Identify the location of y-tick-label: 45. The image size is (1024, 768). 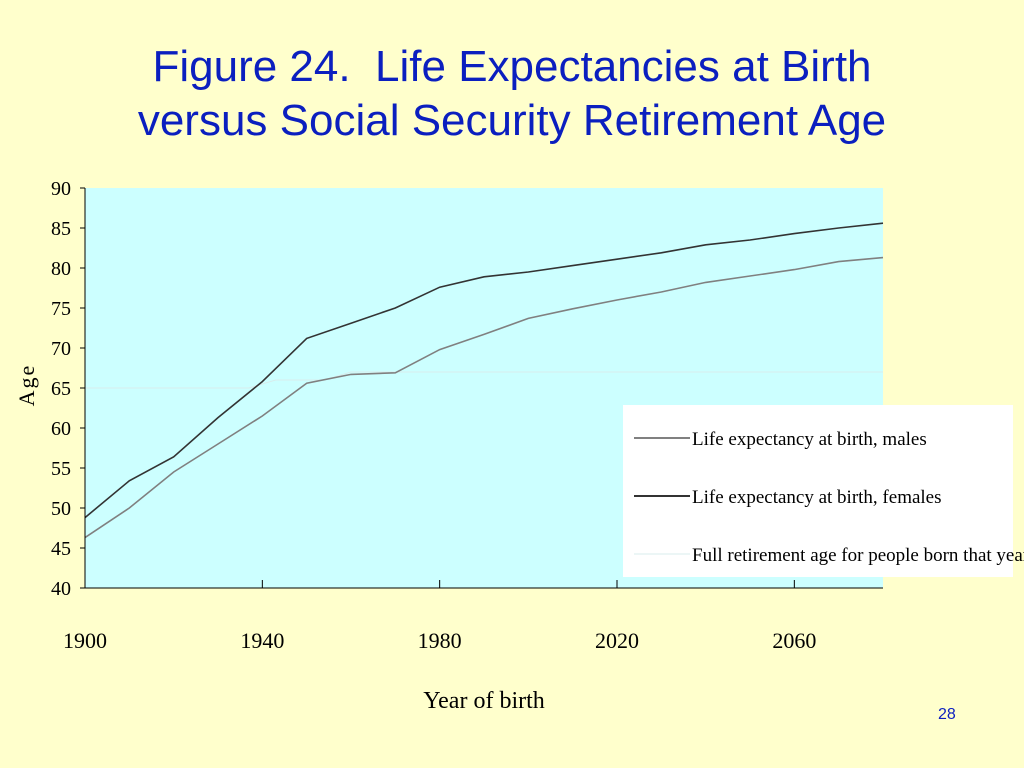
(61, 549).